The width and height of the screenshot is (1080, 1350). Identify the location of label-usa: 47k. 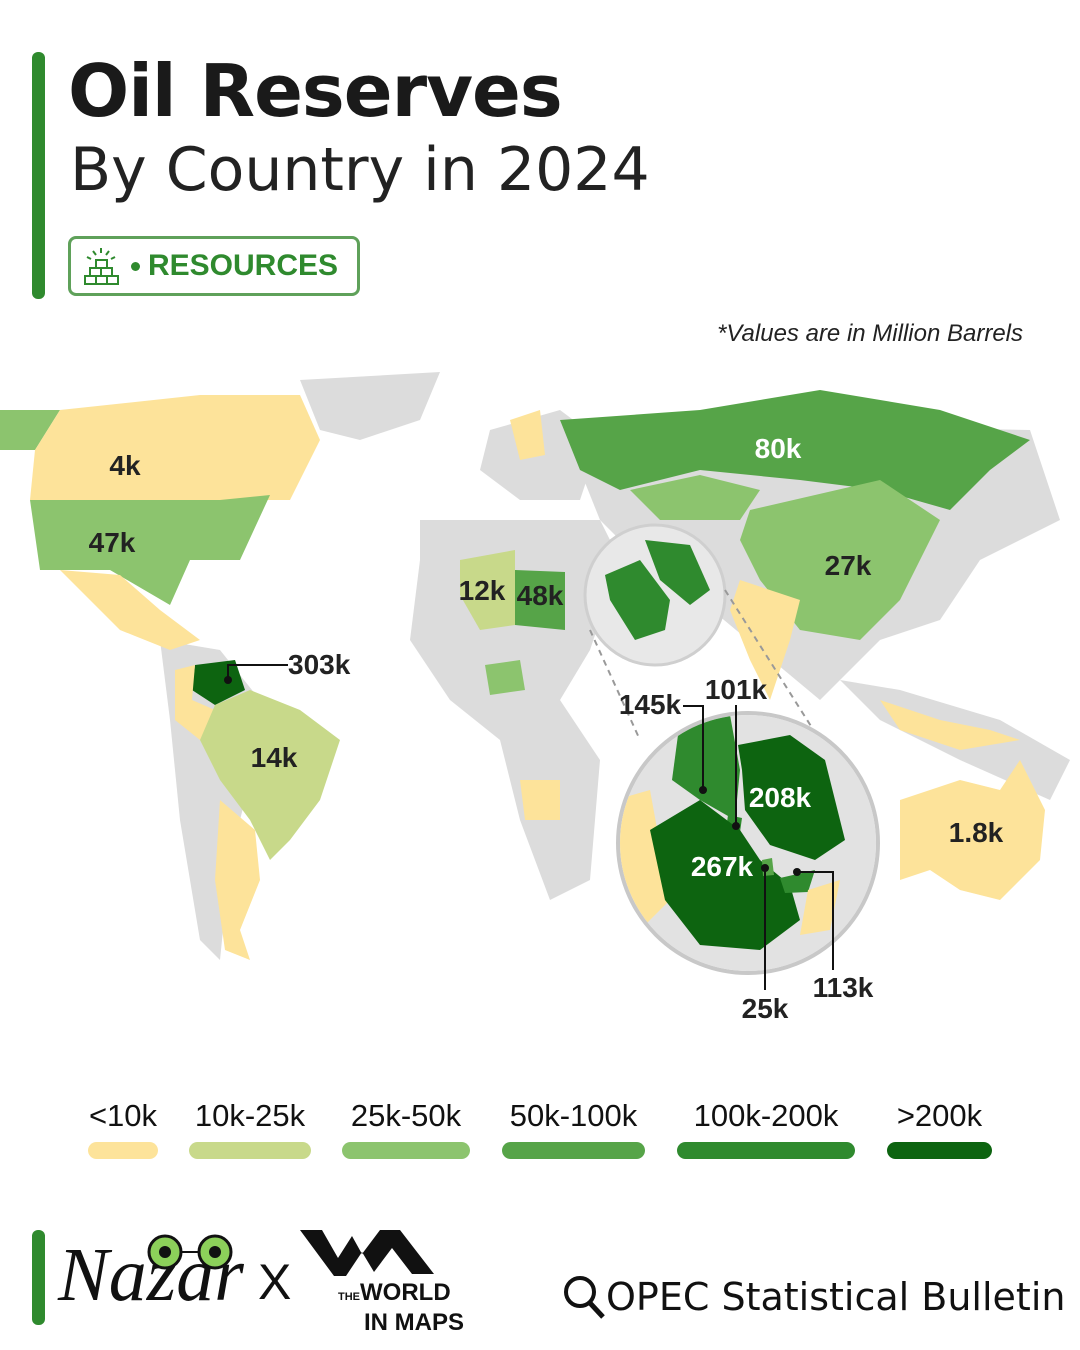
(112, 542).